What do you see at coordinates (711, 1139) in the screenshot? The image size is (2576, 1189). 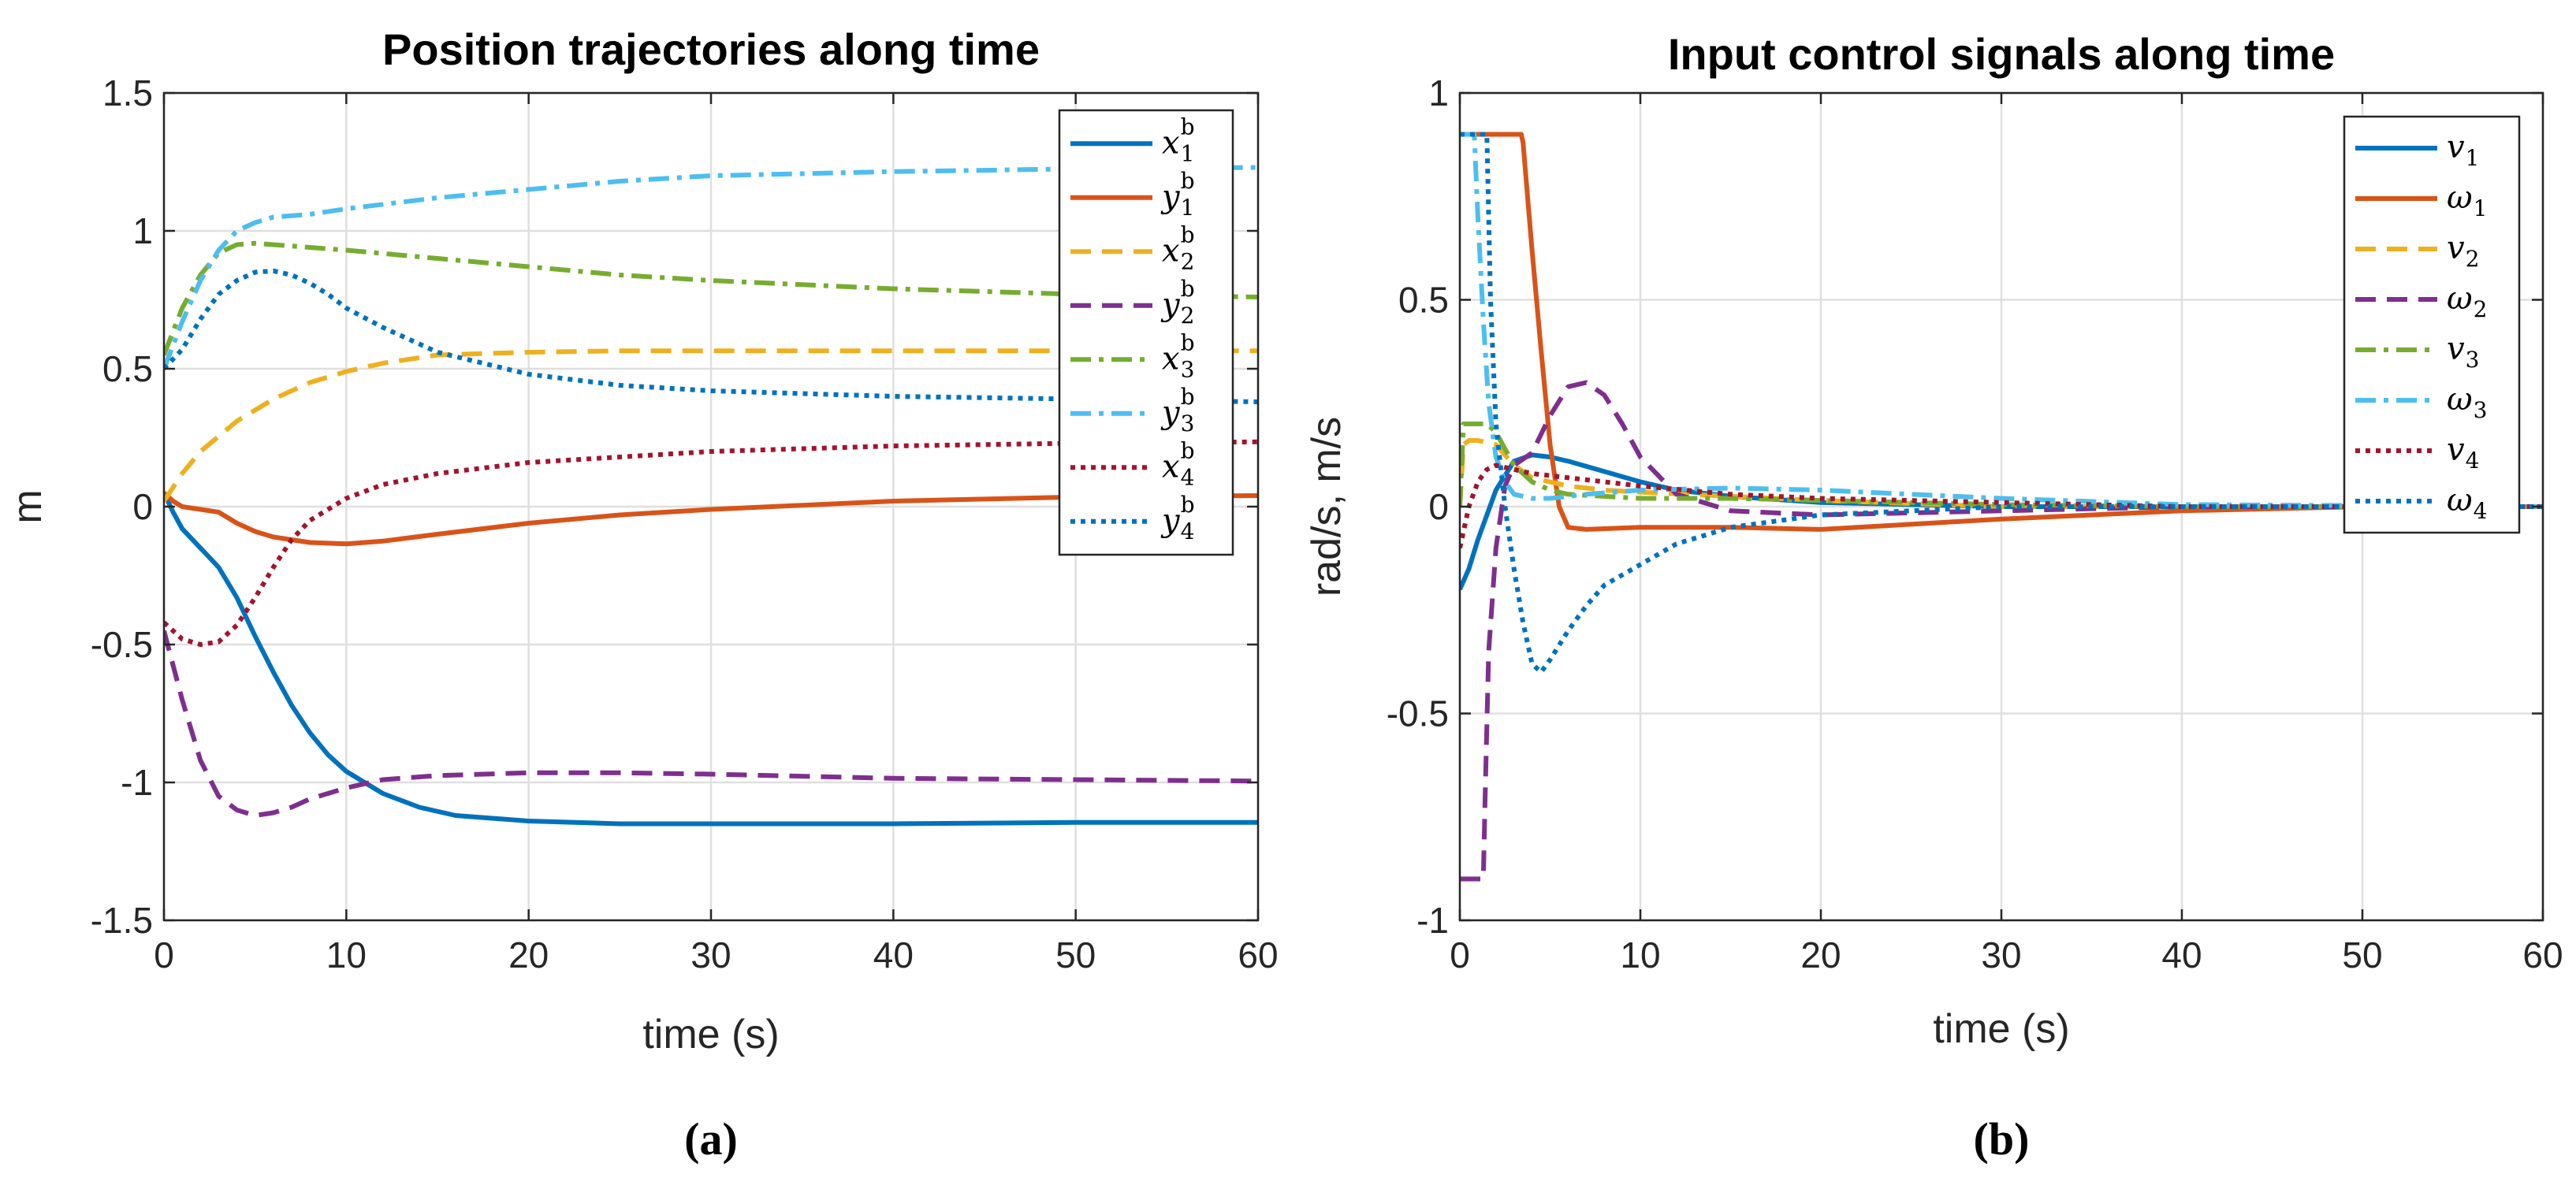 I see `subfigure-label: (a)` at bounding box center [711, 1139].